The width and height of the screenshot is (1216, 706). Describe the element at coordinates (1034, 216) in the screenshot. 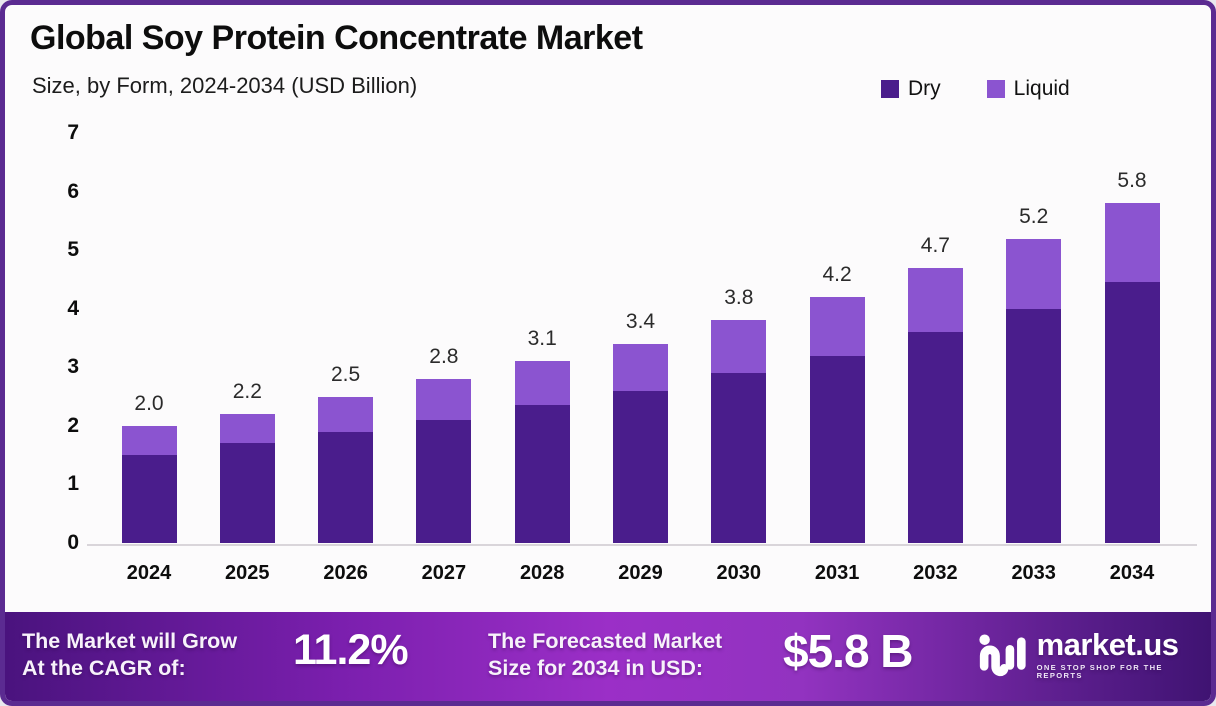

I see `total-value-label-2033: 5.2` at that location.